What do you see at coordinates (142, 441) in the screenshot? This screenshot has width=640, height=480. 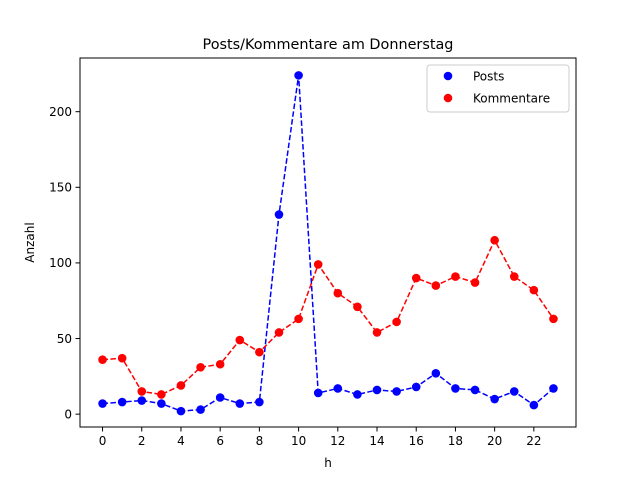 I see `x-tick-label: 2` at bounding box center [142, 441].